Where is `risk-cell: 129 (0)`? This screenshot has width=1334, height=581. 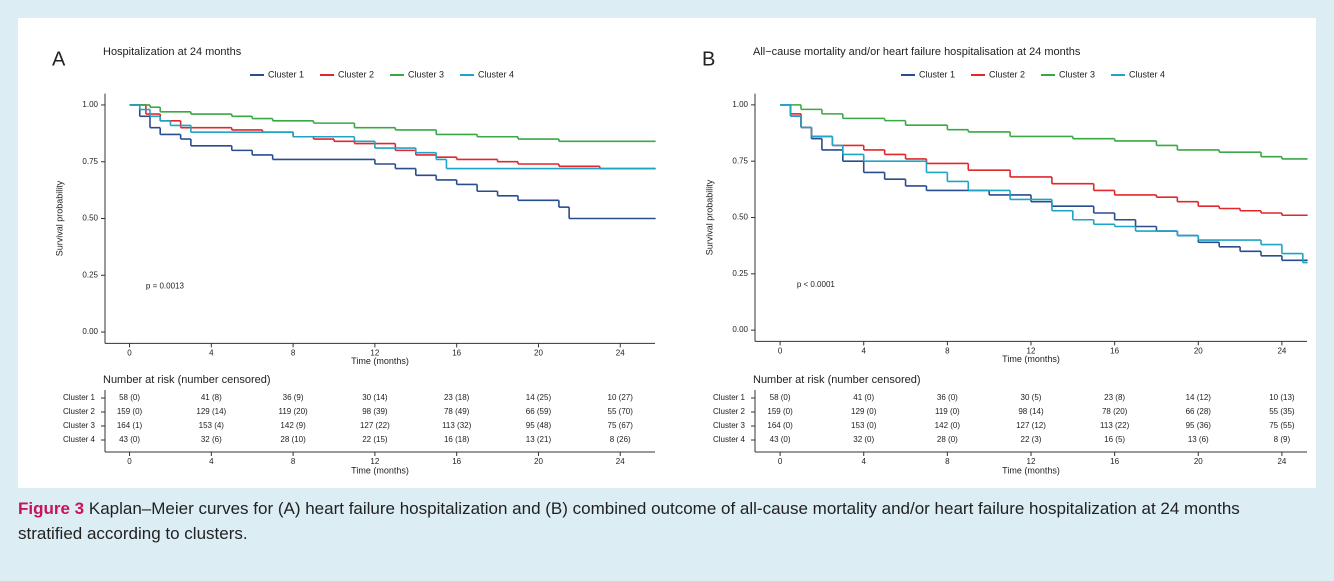
risk-cell: 129 (0) is located at coordinates (864, 411).